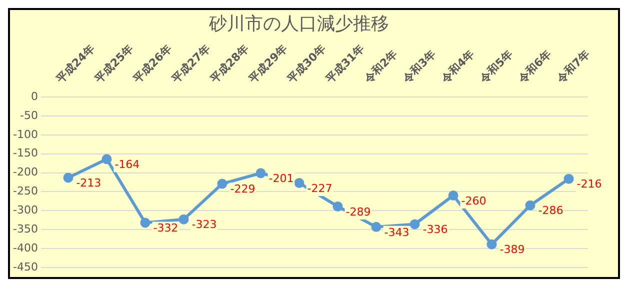 The width and height of the screenshot is (628, 287). Describe the element at coordinates (204, 225) in the screenshot. I see `data-label: -323` at that location.